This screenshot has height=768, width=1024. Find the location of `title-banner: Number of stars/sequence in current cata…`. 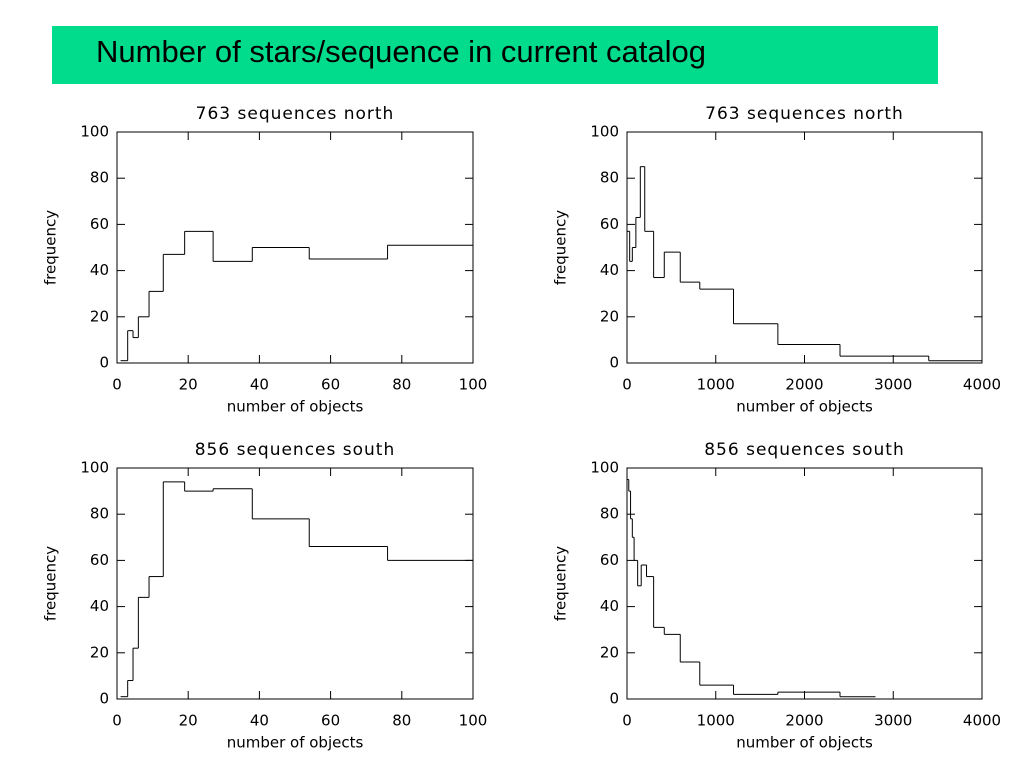

title-banner: Number of stars/sequence in current cata… is located at coordinates (495, 55).